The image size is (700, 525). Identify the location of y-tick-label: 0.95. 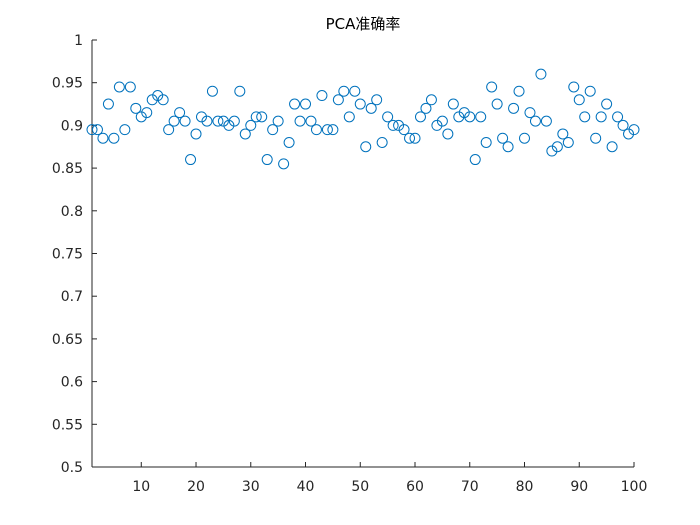
(67, 84).